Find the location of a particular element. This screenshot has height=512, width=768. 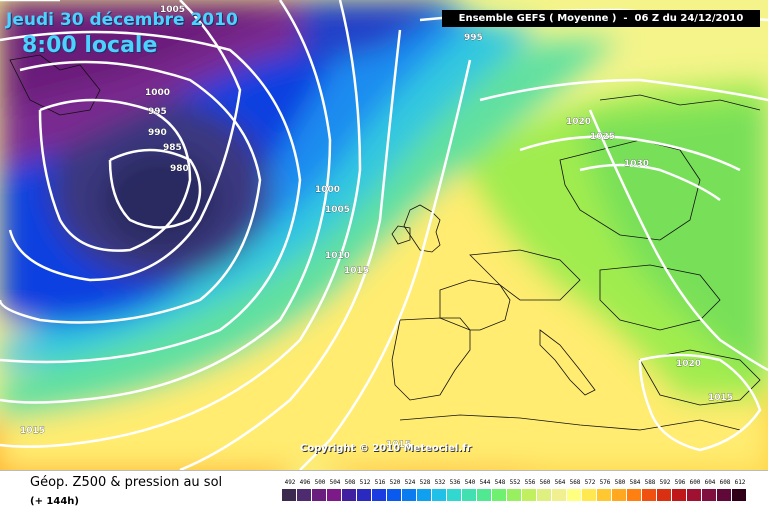

isobar-label: 990 is located at coordinates (157, 133).